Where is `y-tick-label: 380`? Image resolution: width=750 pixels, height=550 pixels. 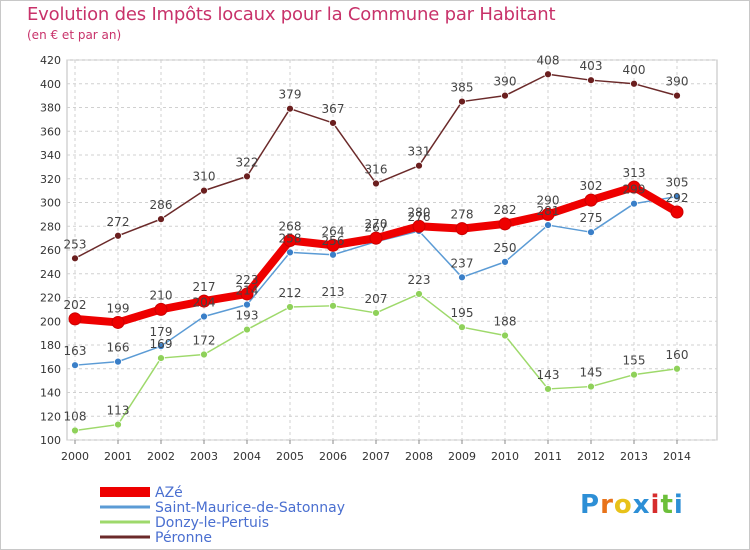
y-tick-label: 380 is located at coordinates (50, 108).